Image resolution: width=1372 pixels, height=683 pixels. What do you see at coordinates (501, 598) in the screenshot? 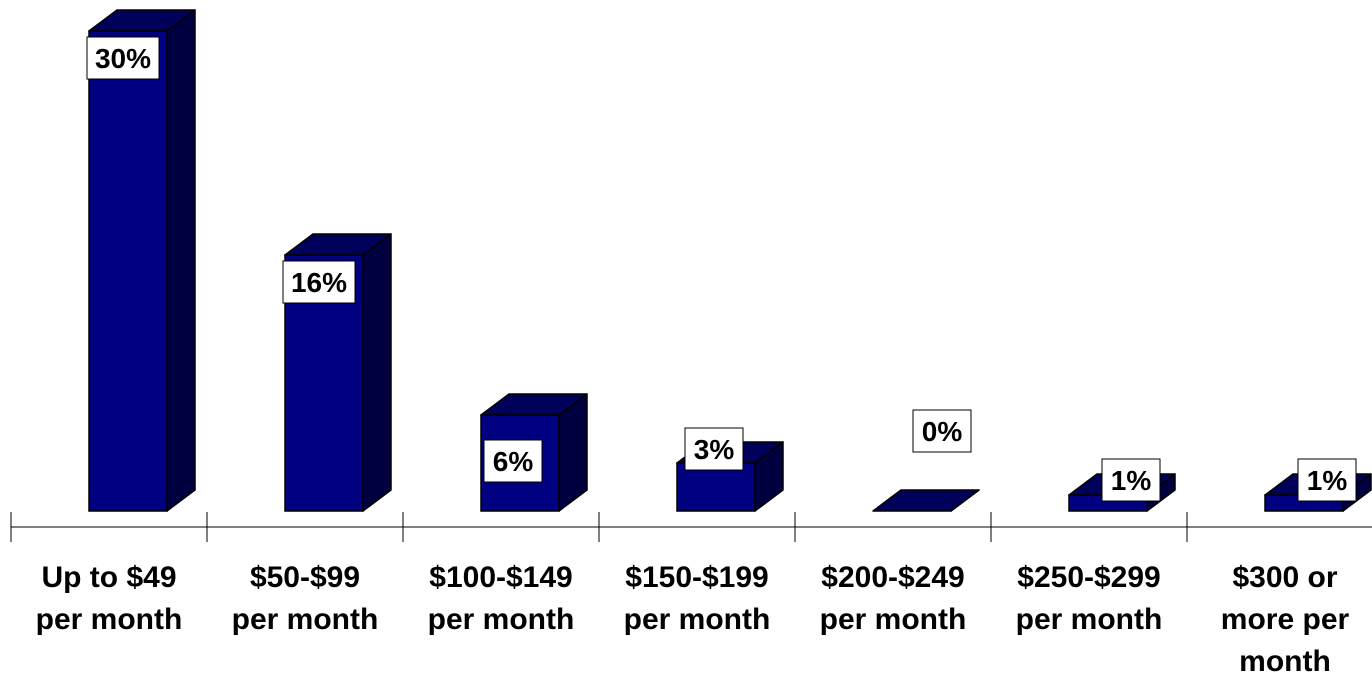
I see `x-tick-label: $100-$149 per month` at bounding box center [501, 598].